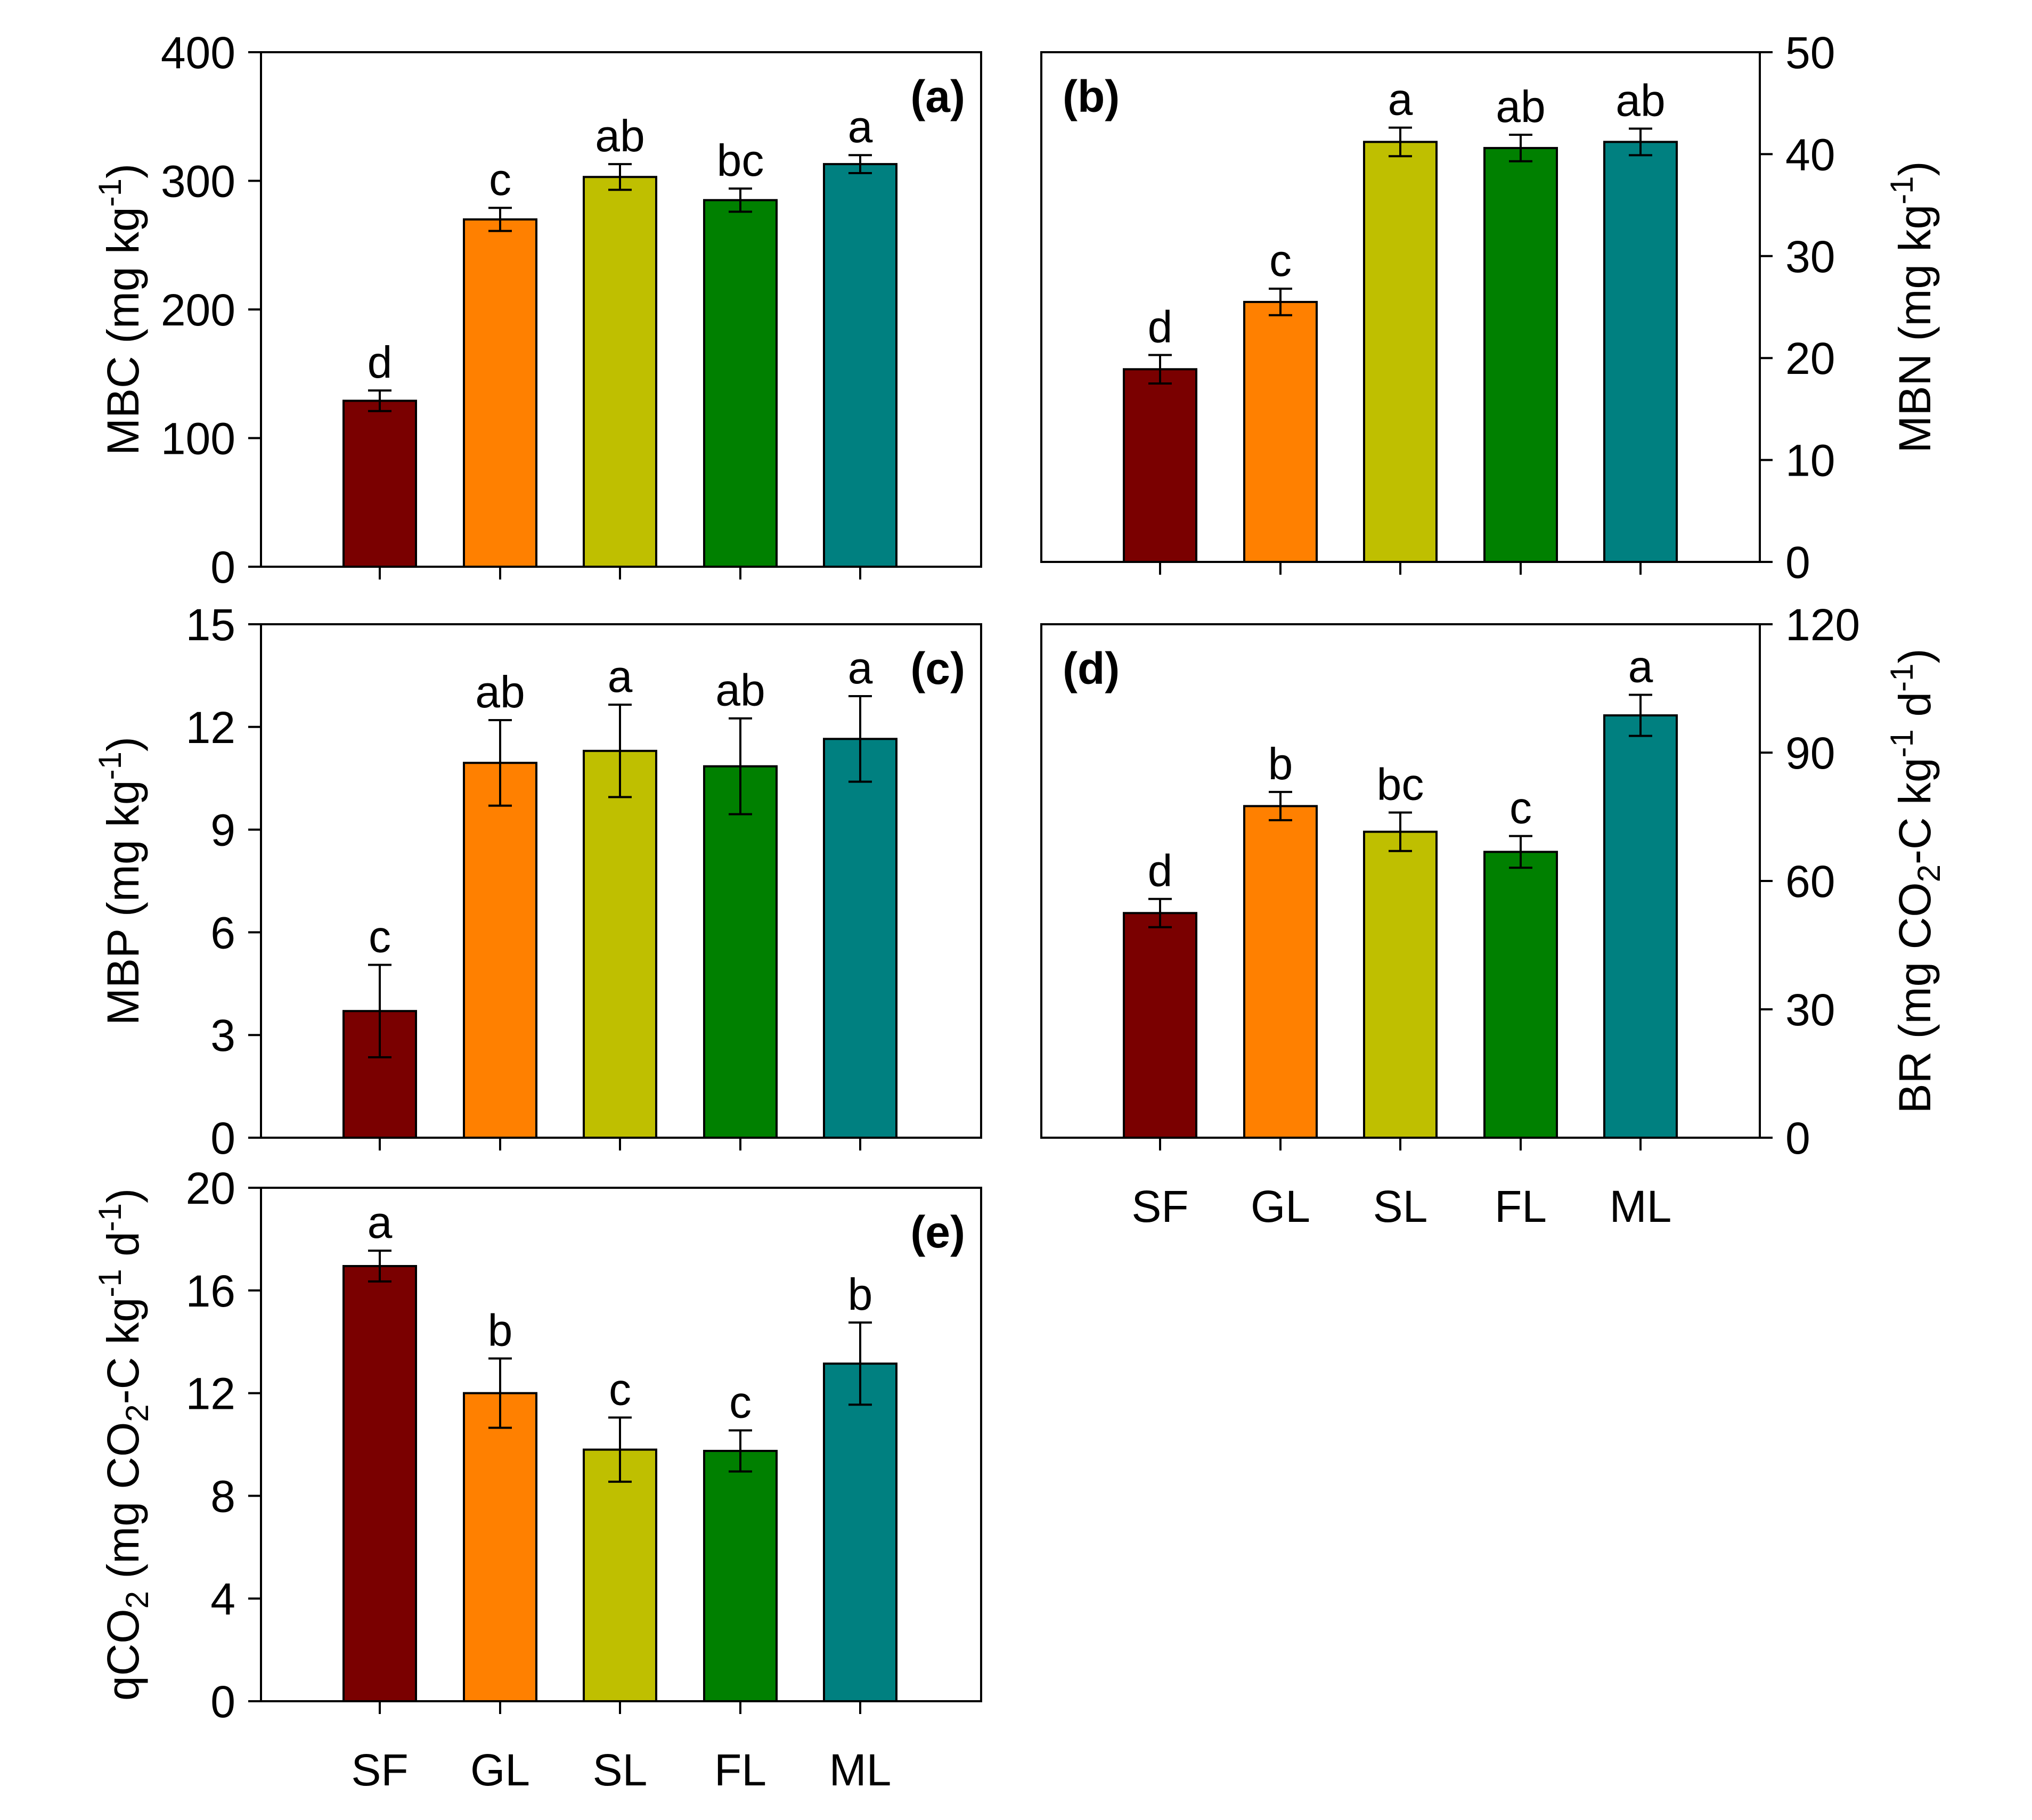 This screenshot has height=1820, width=2032. What do you see at coordinates (620, 1770) in the screenshot?
I see `x-tick-label: SL` at bounding box center [620, 1770].